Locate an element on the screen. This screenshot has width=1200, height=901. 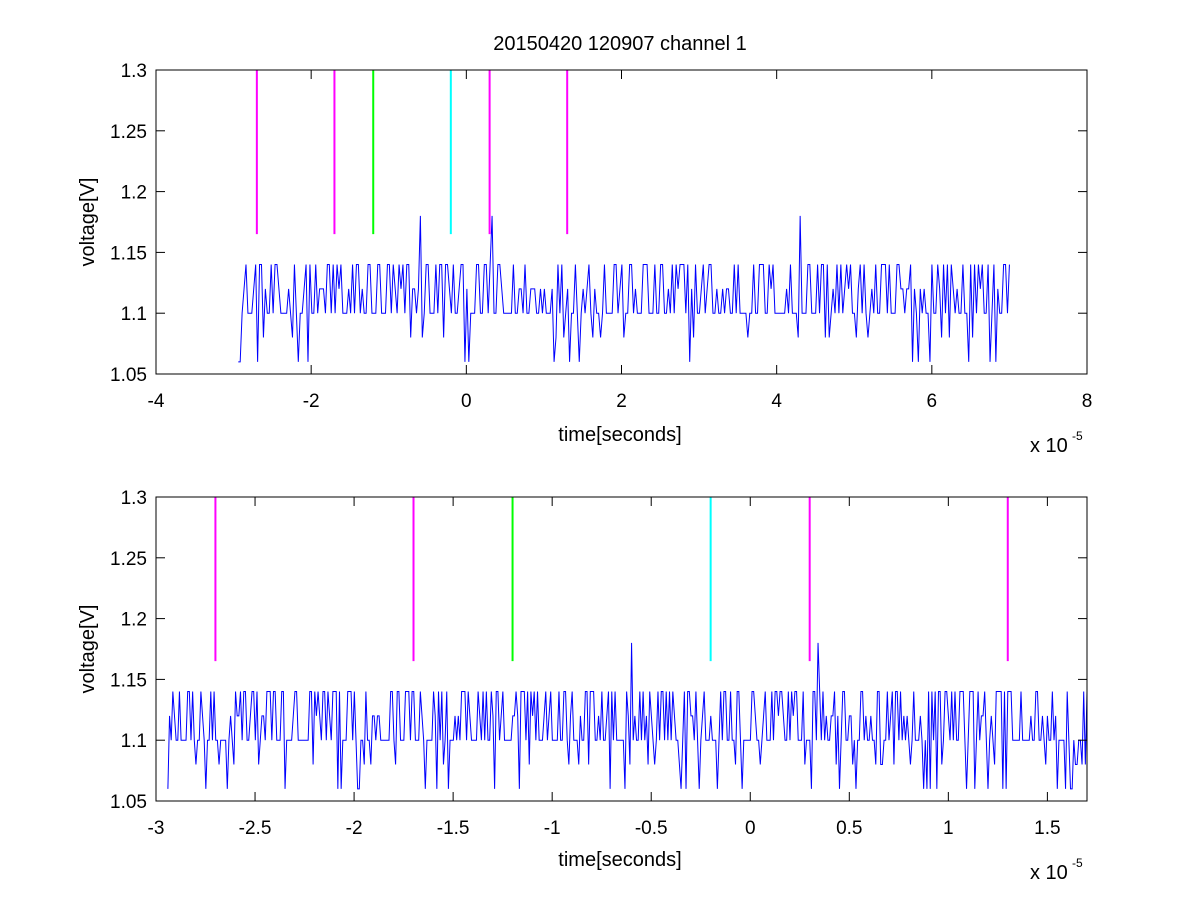
top-x-exponent-power: -5 is located at coordinates (1077, 436).